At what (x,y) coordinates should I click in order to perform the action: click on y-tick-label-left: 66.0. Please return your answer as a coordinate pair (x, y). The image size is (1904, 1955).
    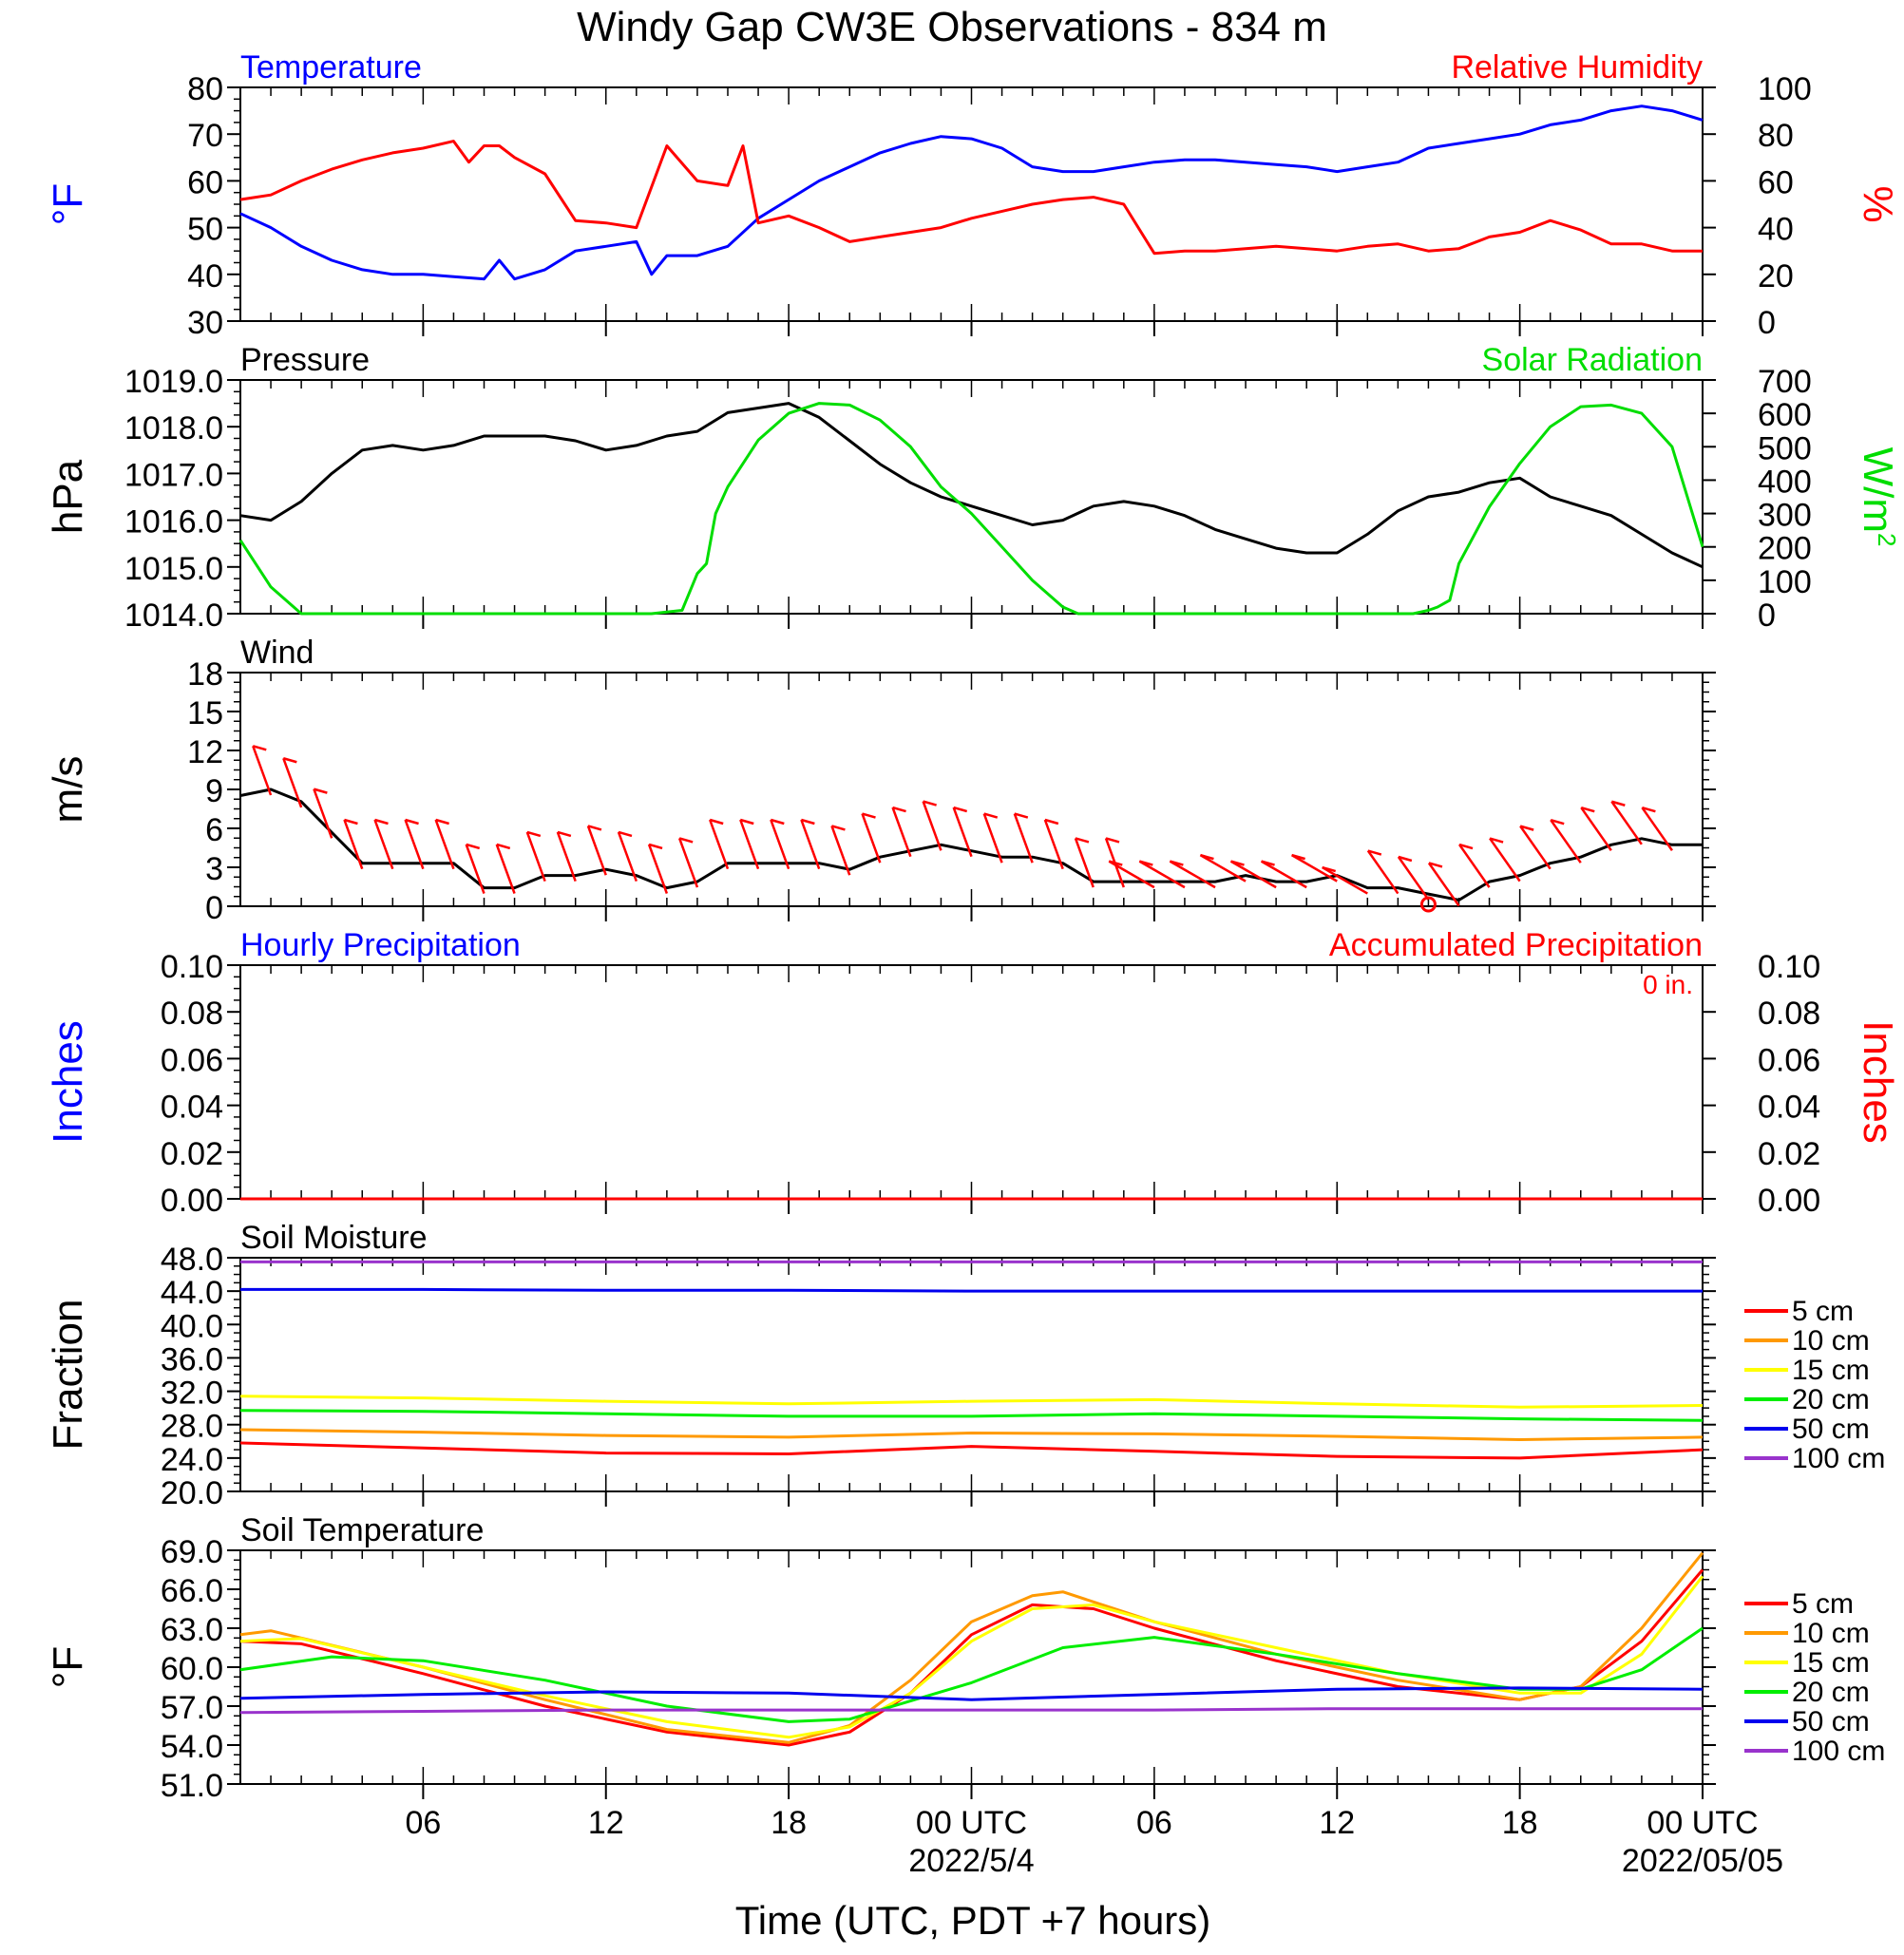
    Looking at the image, I should click on (192, 1591).